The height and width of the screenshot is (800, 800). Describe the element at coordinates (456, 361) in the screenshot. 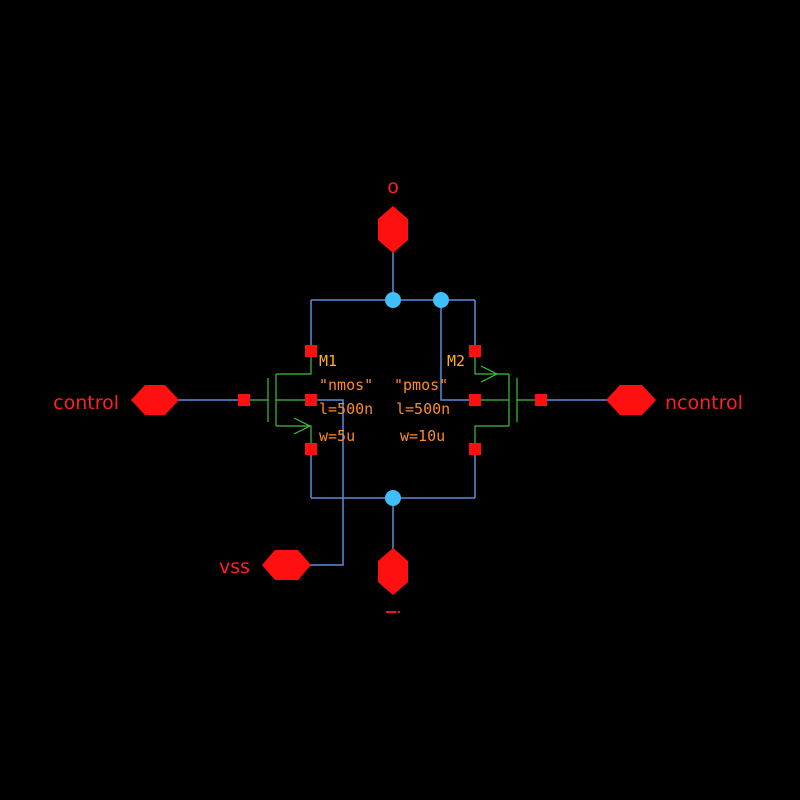

I see `m2-instance-name: M2` at that location.